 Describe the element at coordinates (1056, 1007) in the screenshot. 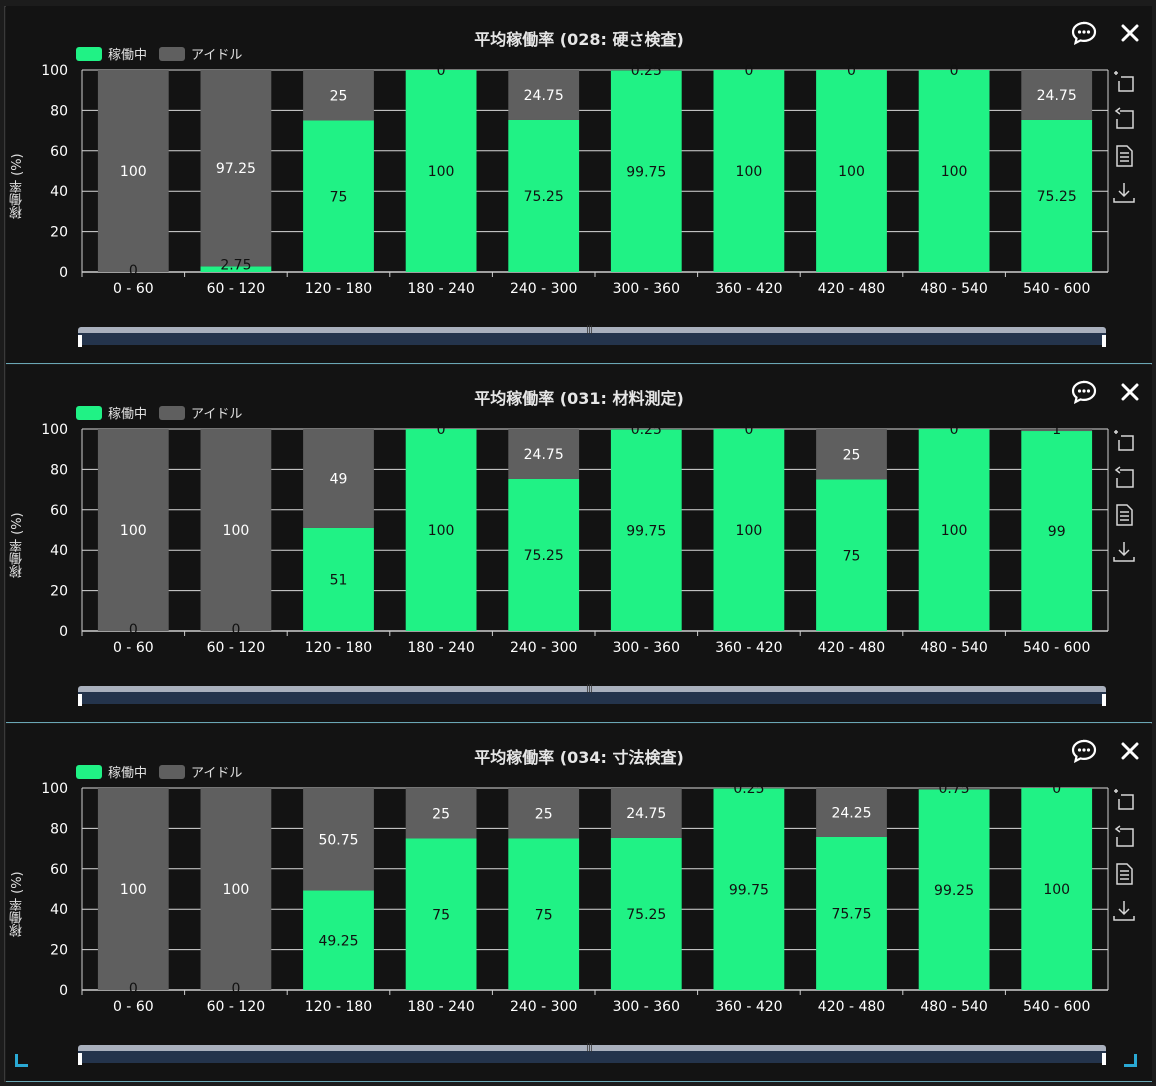

I see `x-tick-label: 540 - 600` at that location.